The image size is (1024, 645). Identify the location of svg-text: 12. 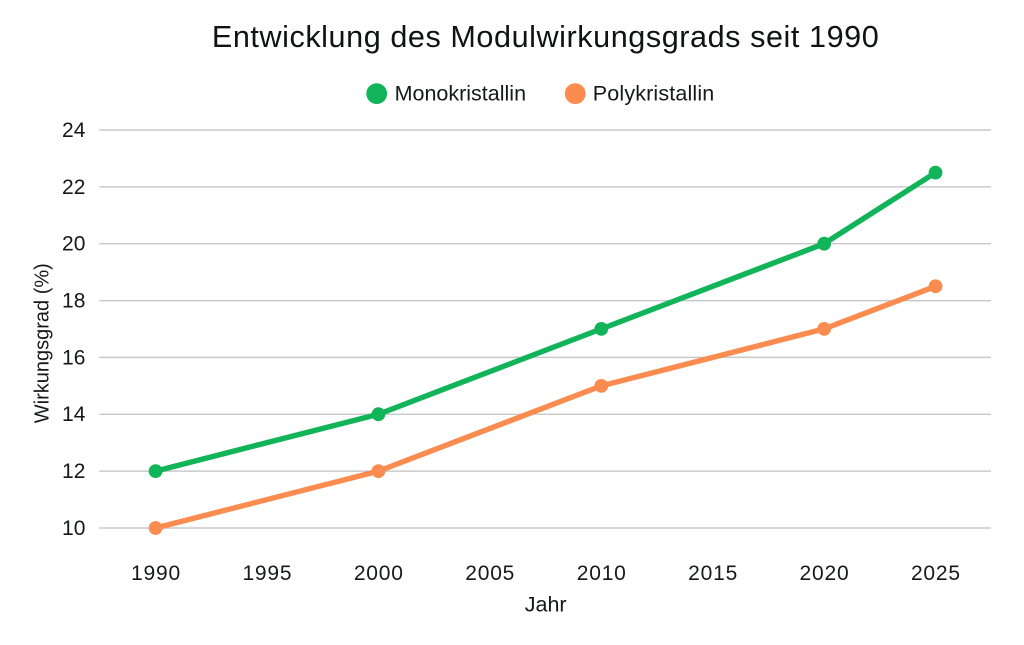
(73, 471).